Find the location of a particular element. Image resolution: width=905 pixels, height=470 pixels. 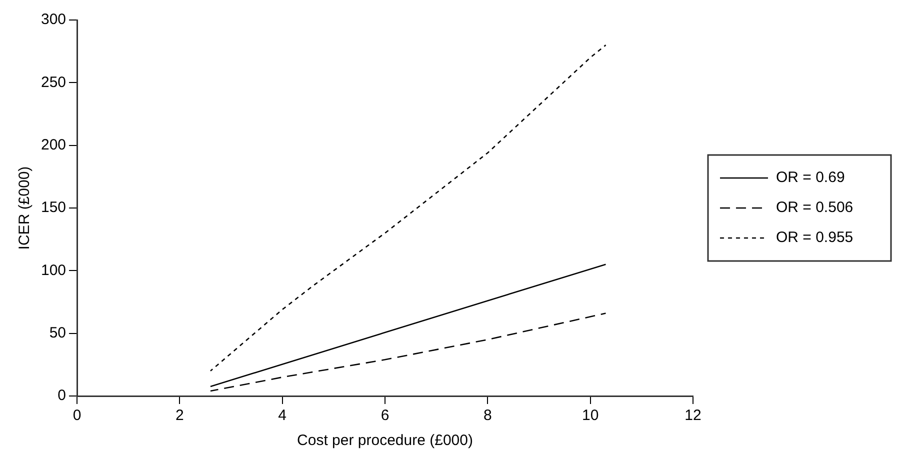

y-tick-label: 250 is located at coordinates (53, 82).